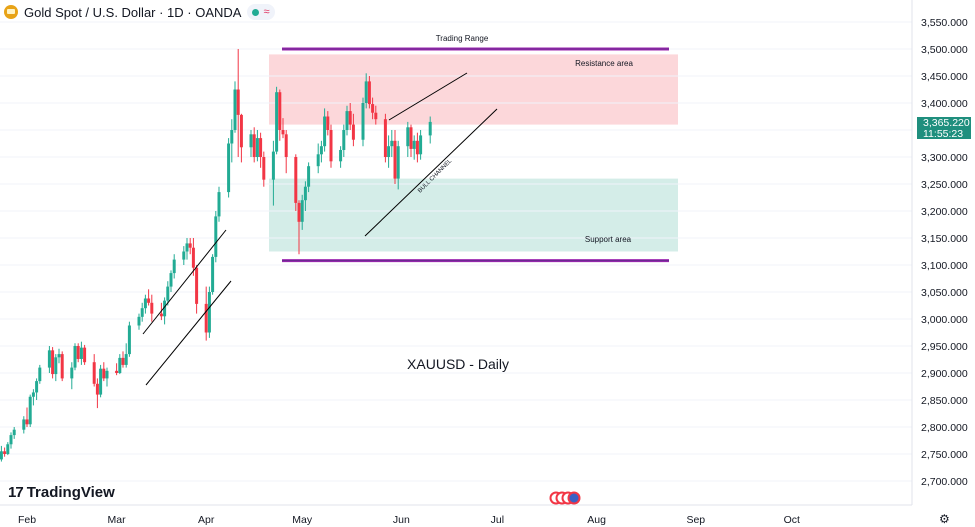  What do you see at coordinates (11, 12) in the screenshot?
I see `gold-coin-icon` at bounding box center [11, 12].